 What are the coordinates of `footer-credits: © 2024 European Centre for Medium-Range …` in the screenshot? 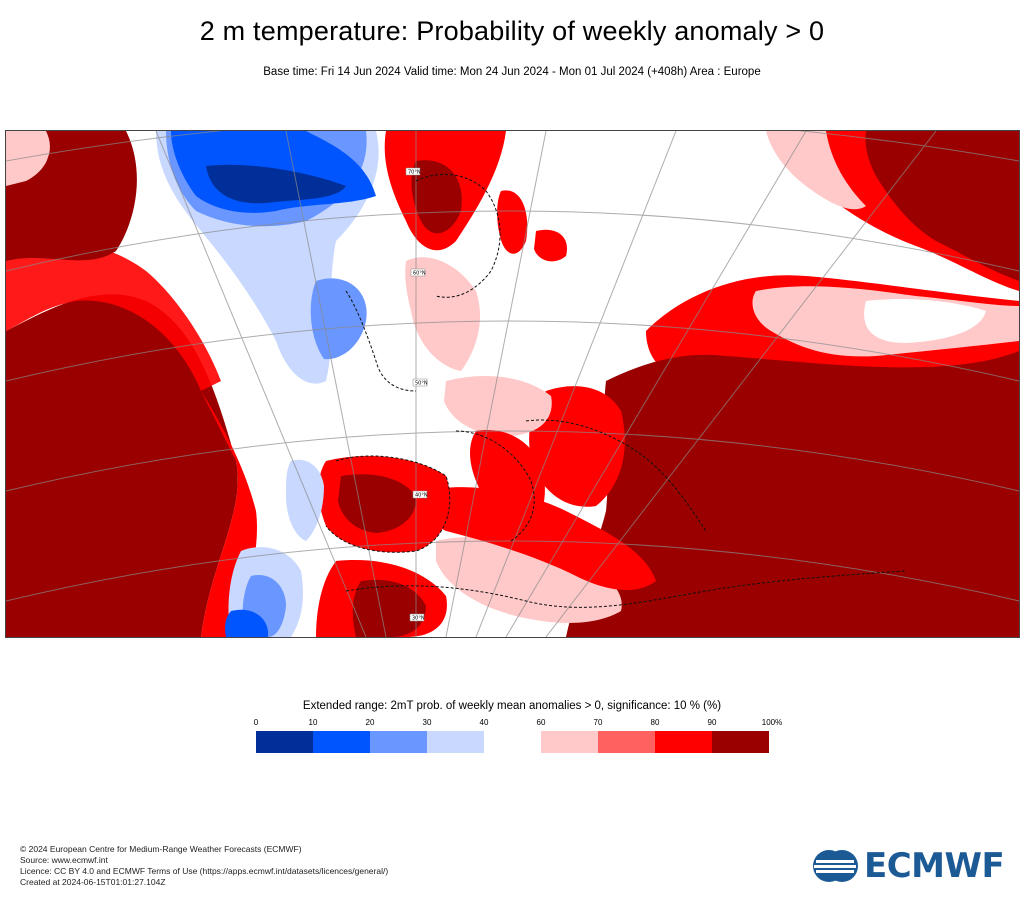 It's located at (204, 866).